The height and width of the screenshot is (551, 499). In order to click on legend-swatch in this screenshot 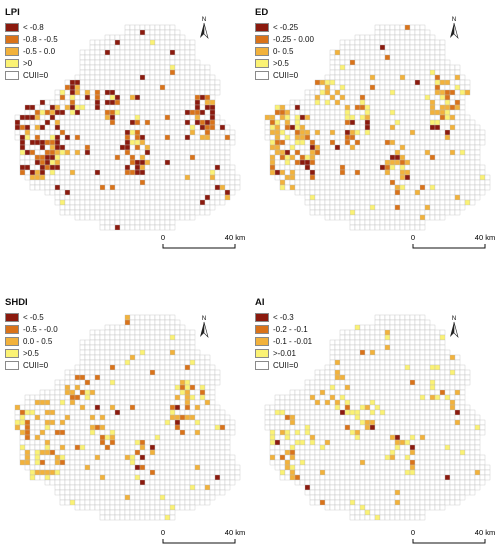, I will do `click(12, 365)`.